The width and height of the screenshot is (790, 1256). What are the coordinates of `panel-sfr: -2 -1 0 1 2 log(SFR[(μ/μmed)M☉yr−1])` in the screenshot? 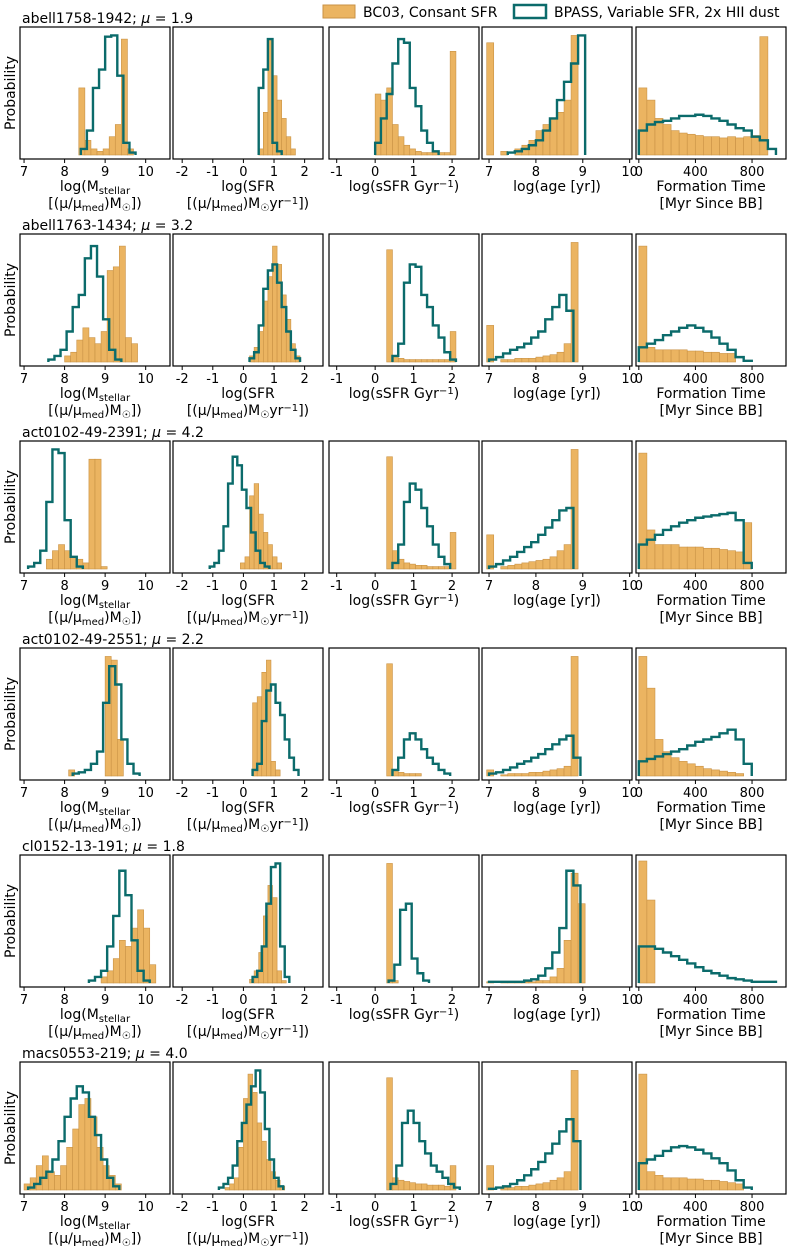 It's located at (248, 120).